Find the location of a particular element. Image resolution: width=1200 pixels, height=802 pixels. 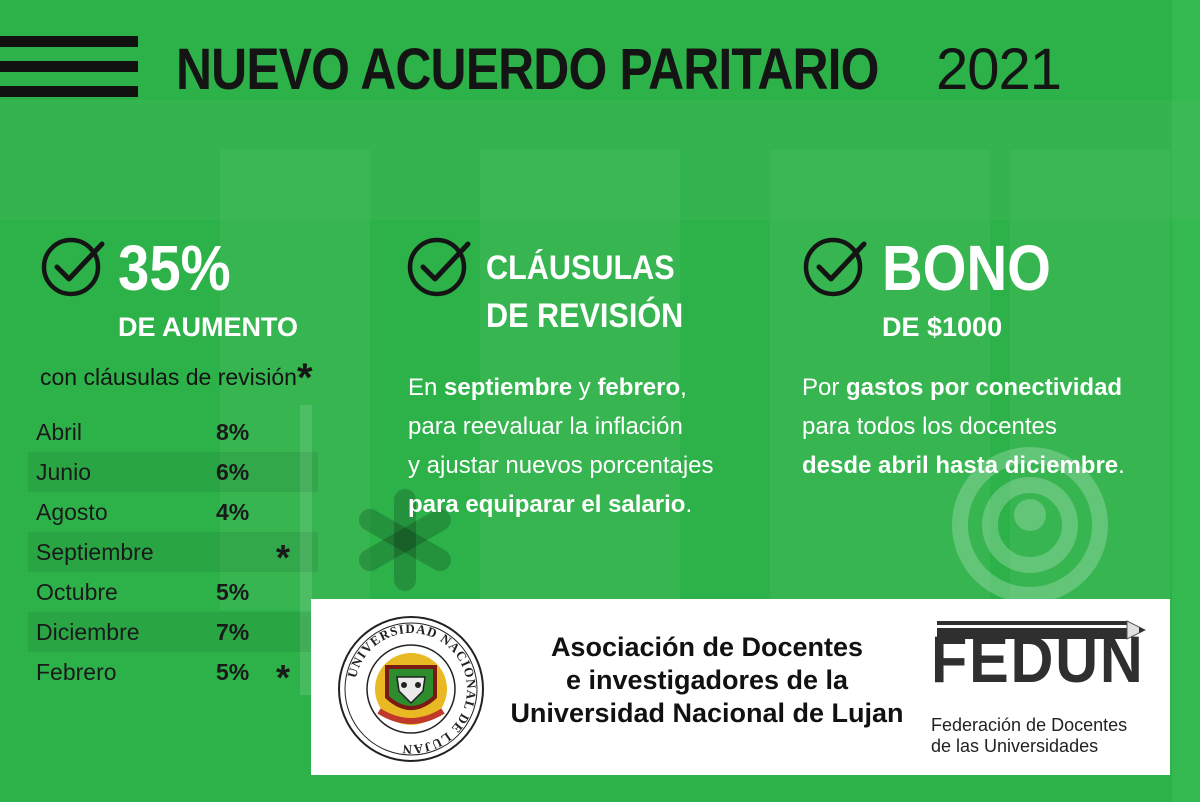

revision-note: con cláusulas de revisión* is located at coordinates (176, 378).